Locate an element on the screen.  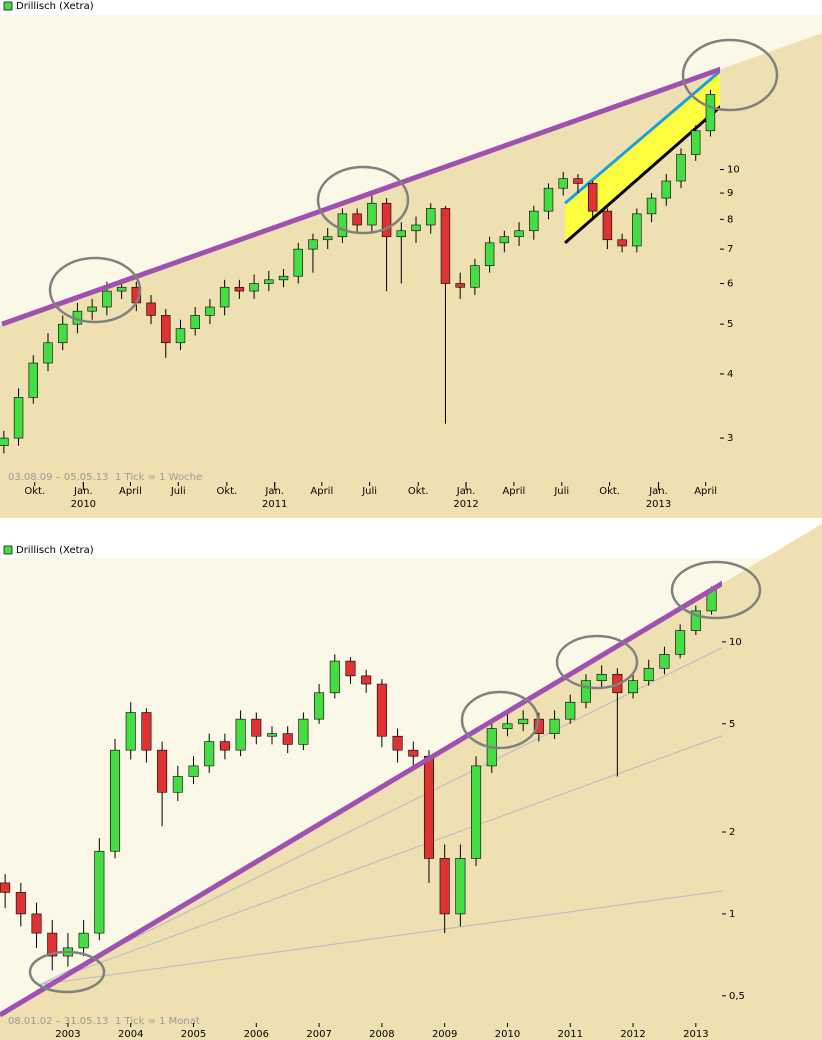
y-tick-label: 9 is located at coordinates (730, 193).